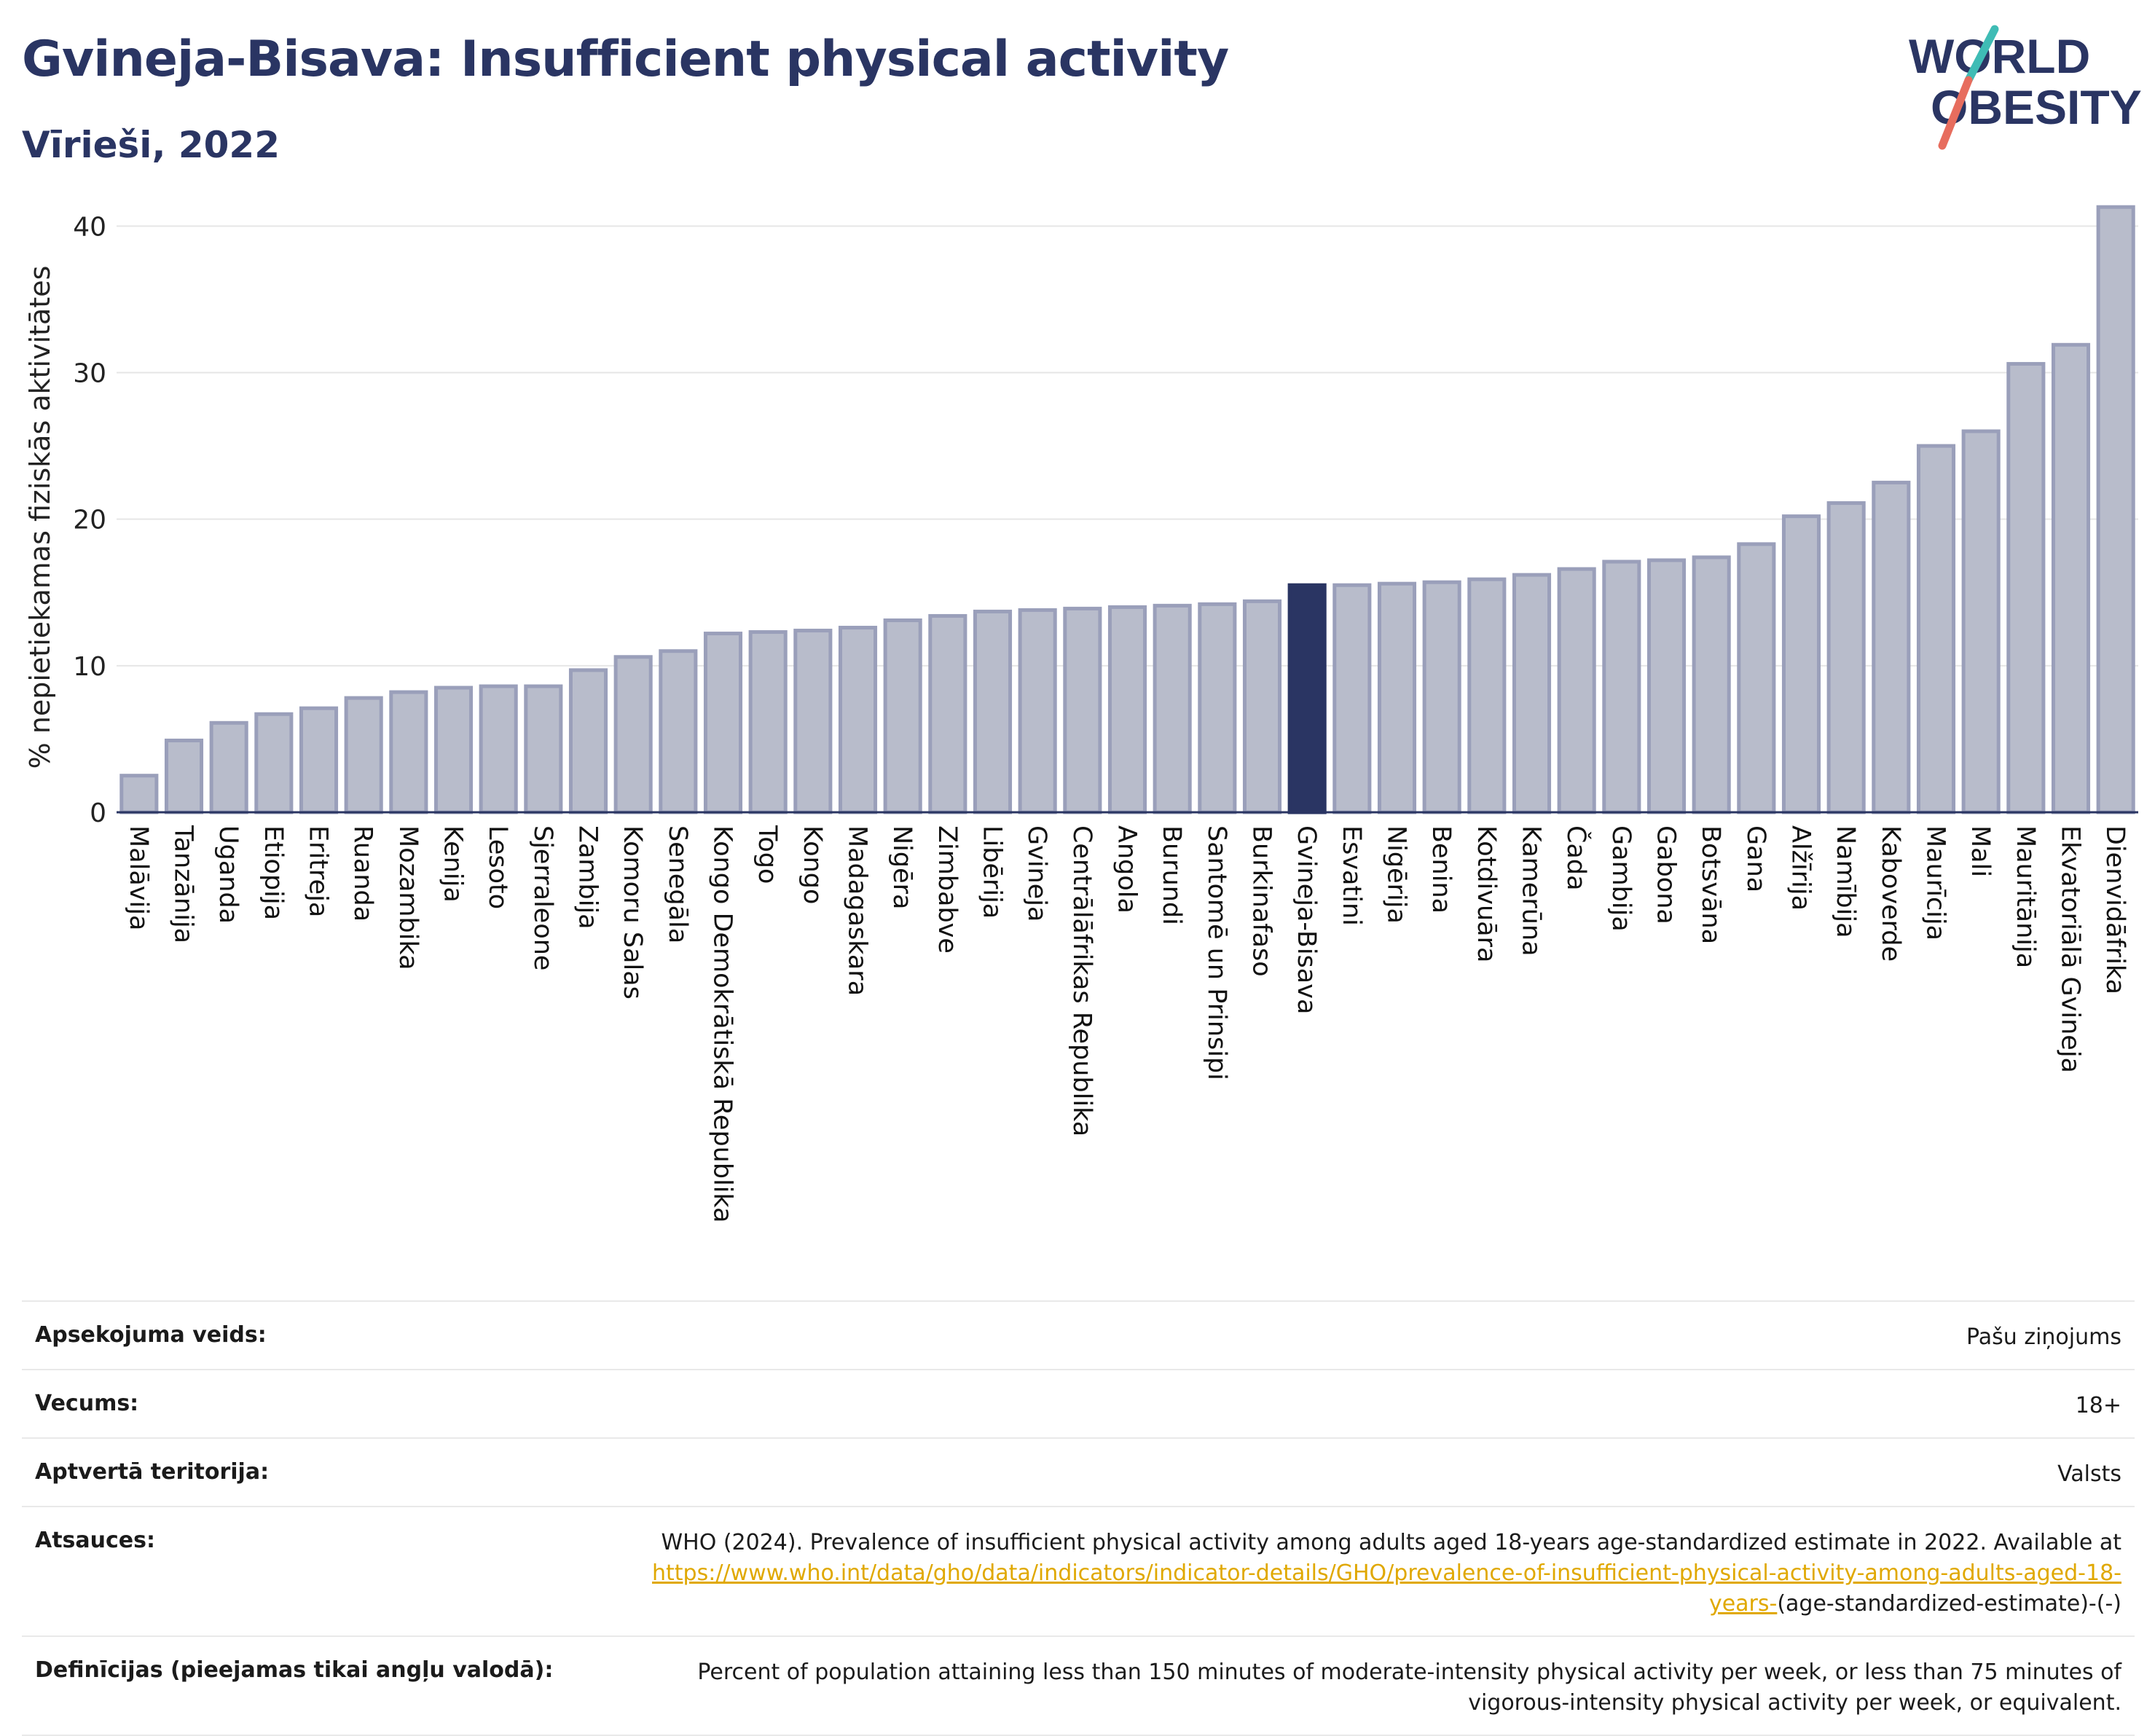 This screenshot has height=1736, width=2155. I want to click on meta-key: Aptvertā teritorija:, so click(320, 1472).